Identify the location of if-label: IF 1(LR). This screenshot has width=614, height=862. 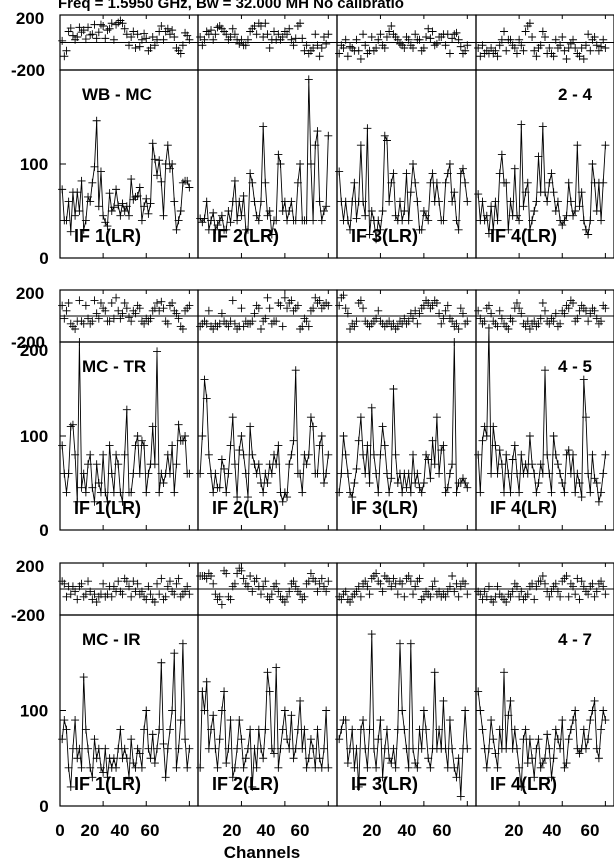
(107, 508).